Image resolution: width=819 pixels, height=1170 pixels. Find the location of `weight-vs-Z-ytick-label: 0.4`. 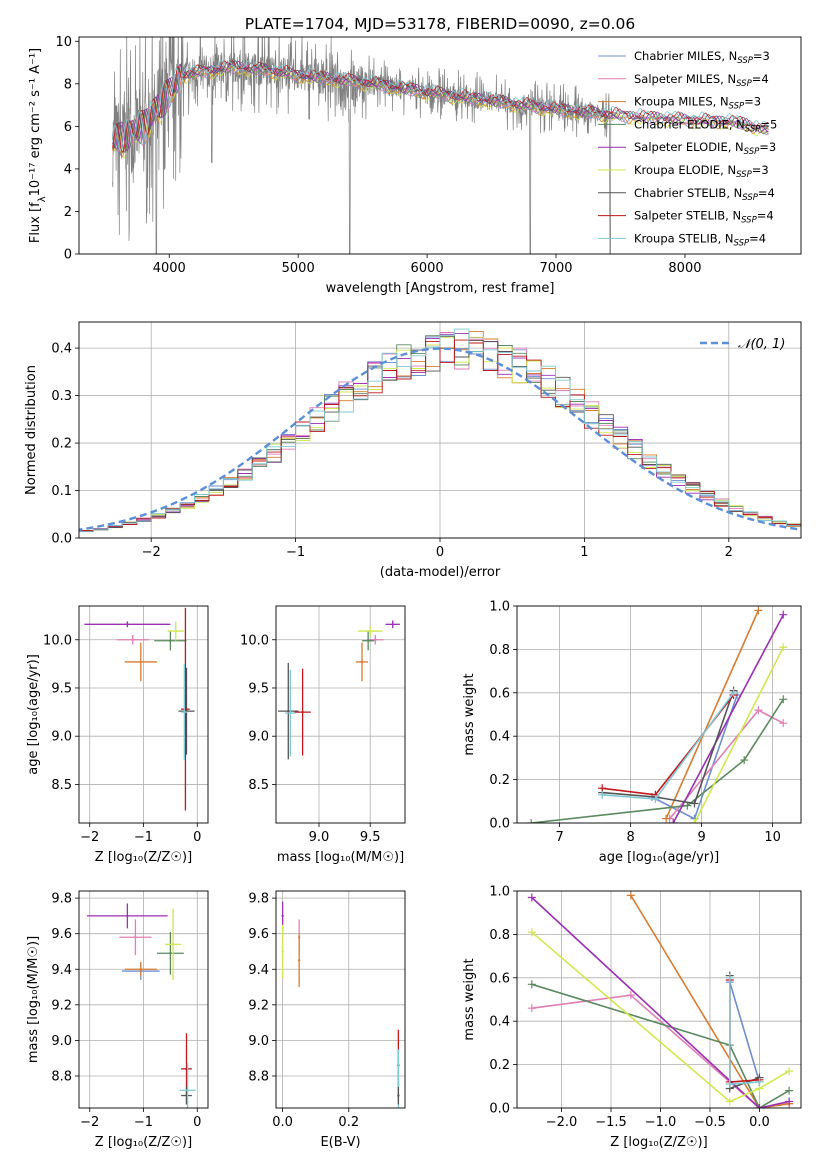

weight-vs-Z-ytick-label: 0.4 is located at coordinates (499, 1022).